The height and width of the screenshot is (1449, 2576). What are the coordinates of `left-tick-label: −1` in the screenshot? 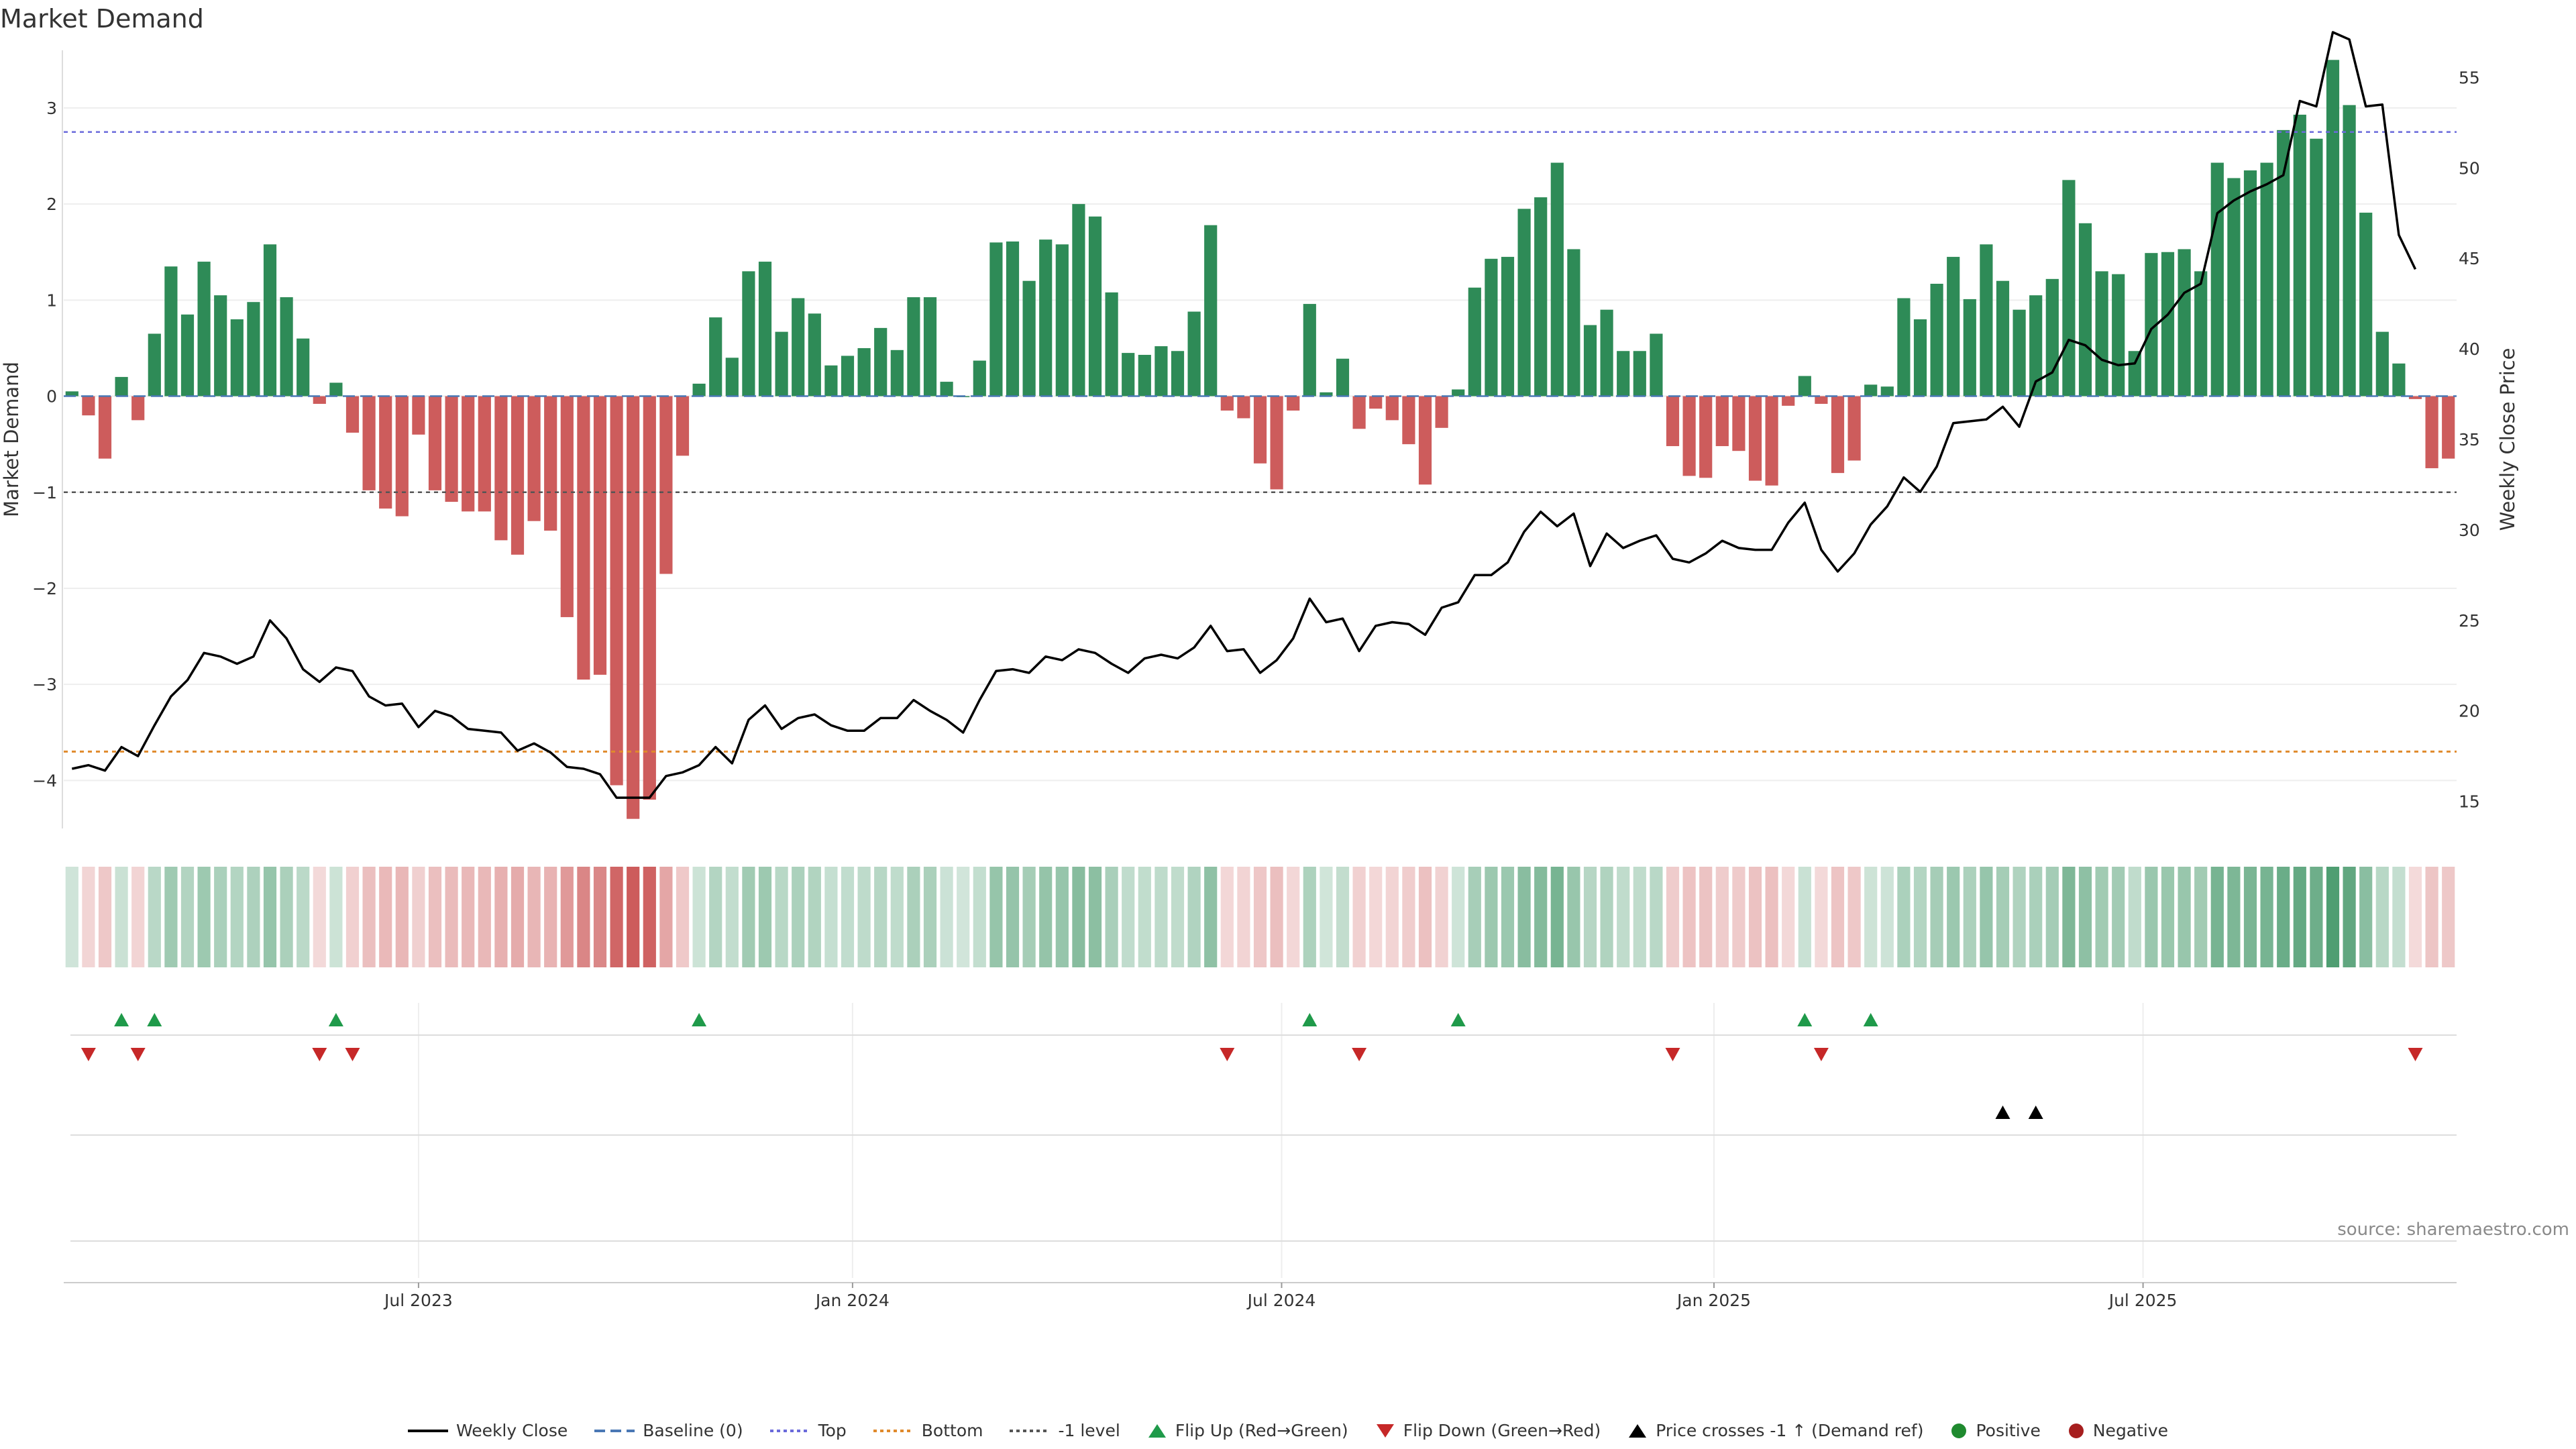 It's located at (44, 492).